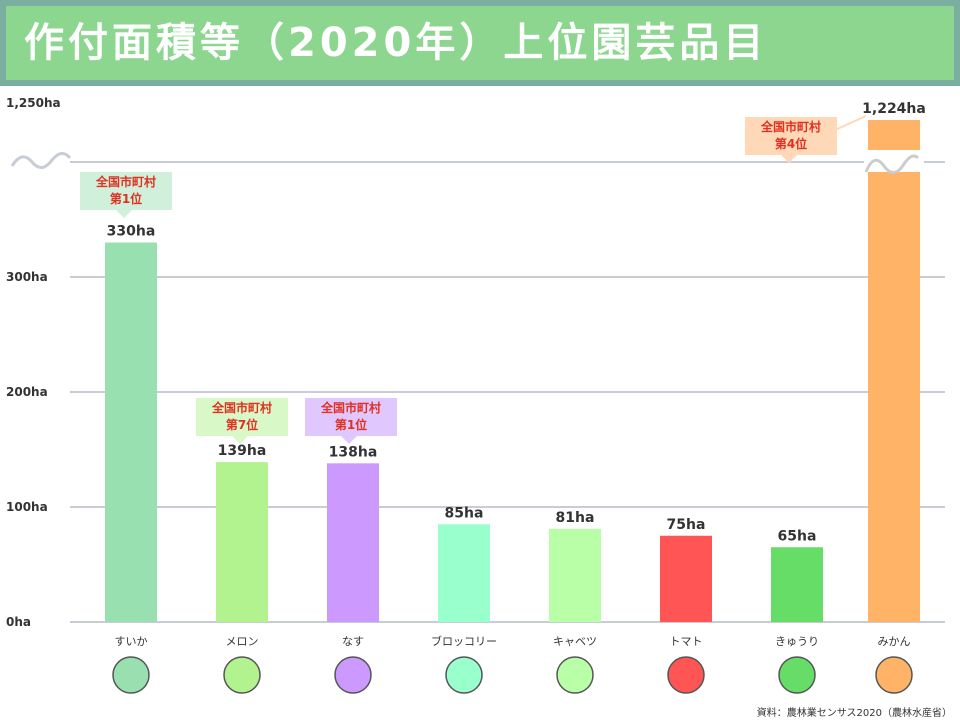 This screenshot has height=720, width=960. I want to click on source-note: 資料：農林業センサス2020（農林水産省）, so click(854, 713).